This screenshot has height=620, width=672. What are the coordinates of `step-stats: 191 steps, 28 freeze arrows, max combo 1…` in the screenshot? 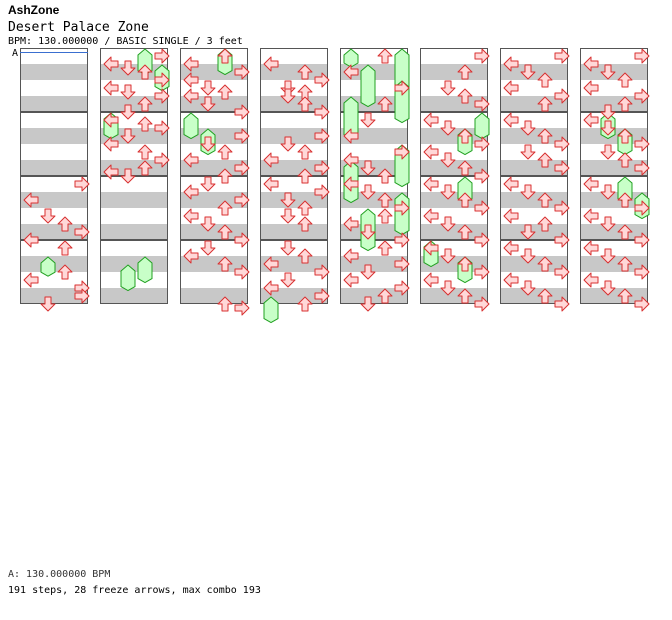 It's located at (134, 590).